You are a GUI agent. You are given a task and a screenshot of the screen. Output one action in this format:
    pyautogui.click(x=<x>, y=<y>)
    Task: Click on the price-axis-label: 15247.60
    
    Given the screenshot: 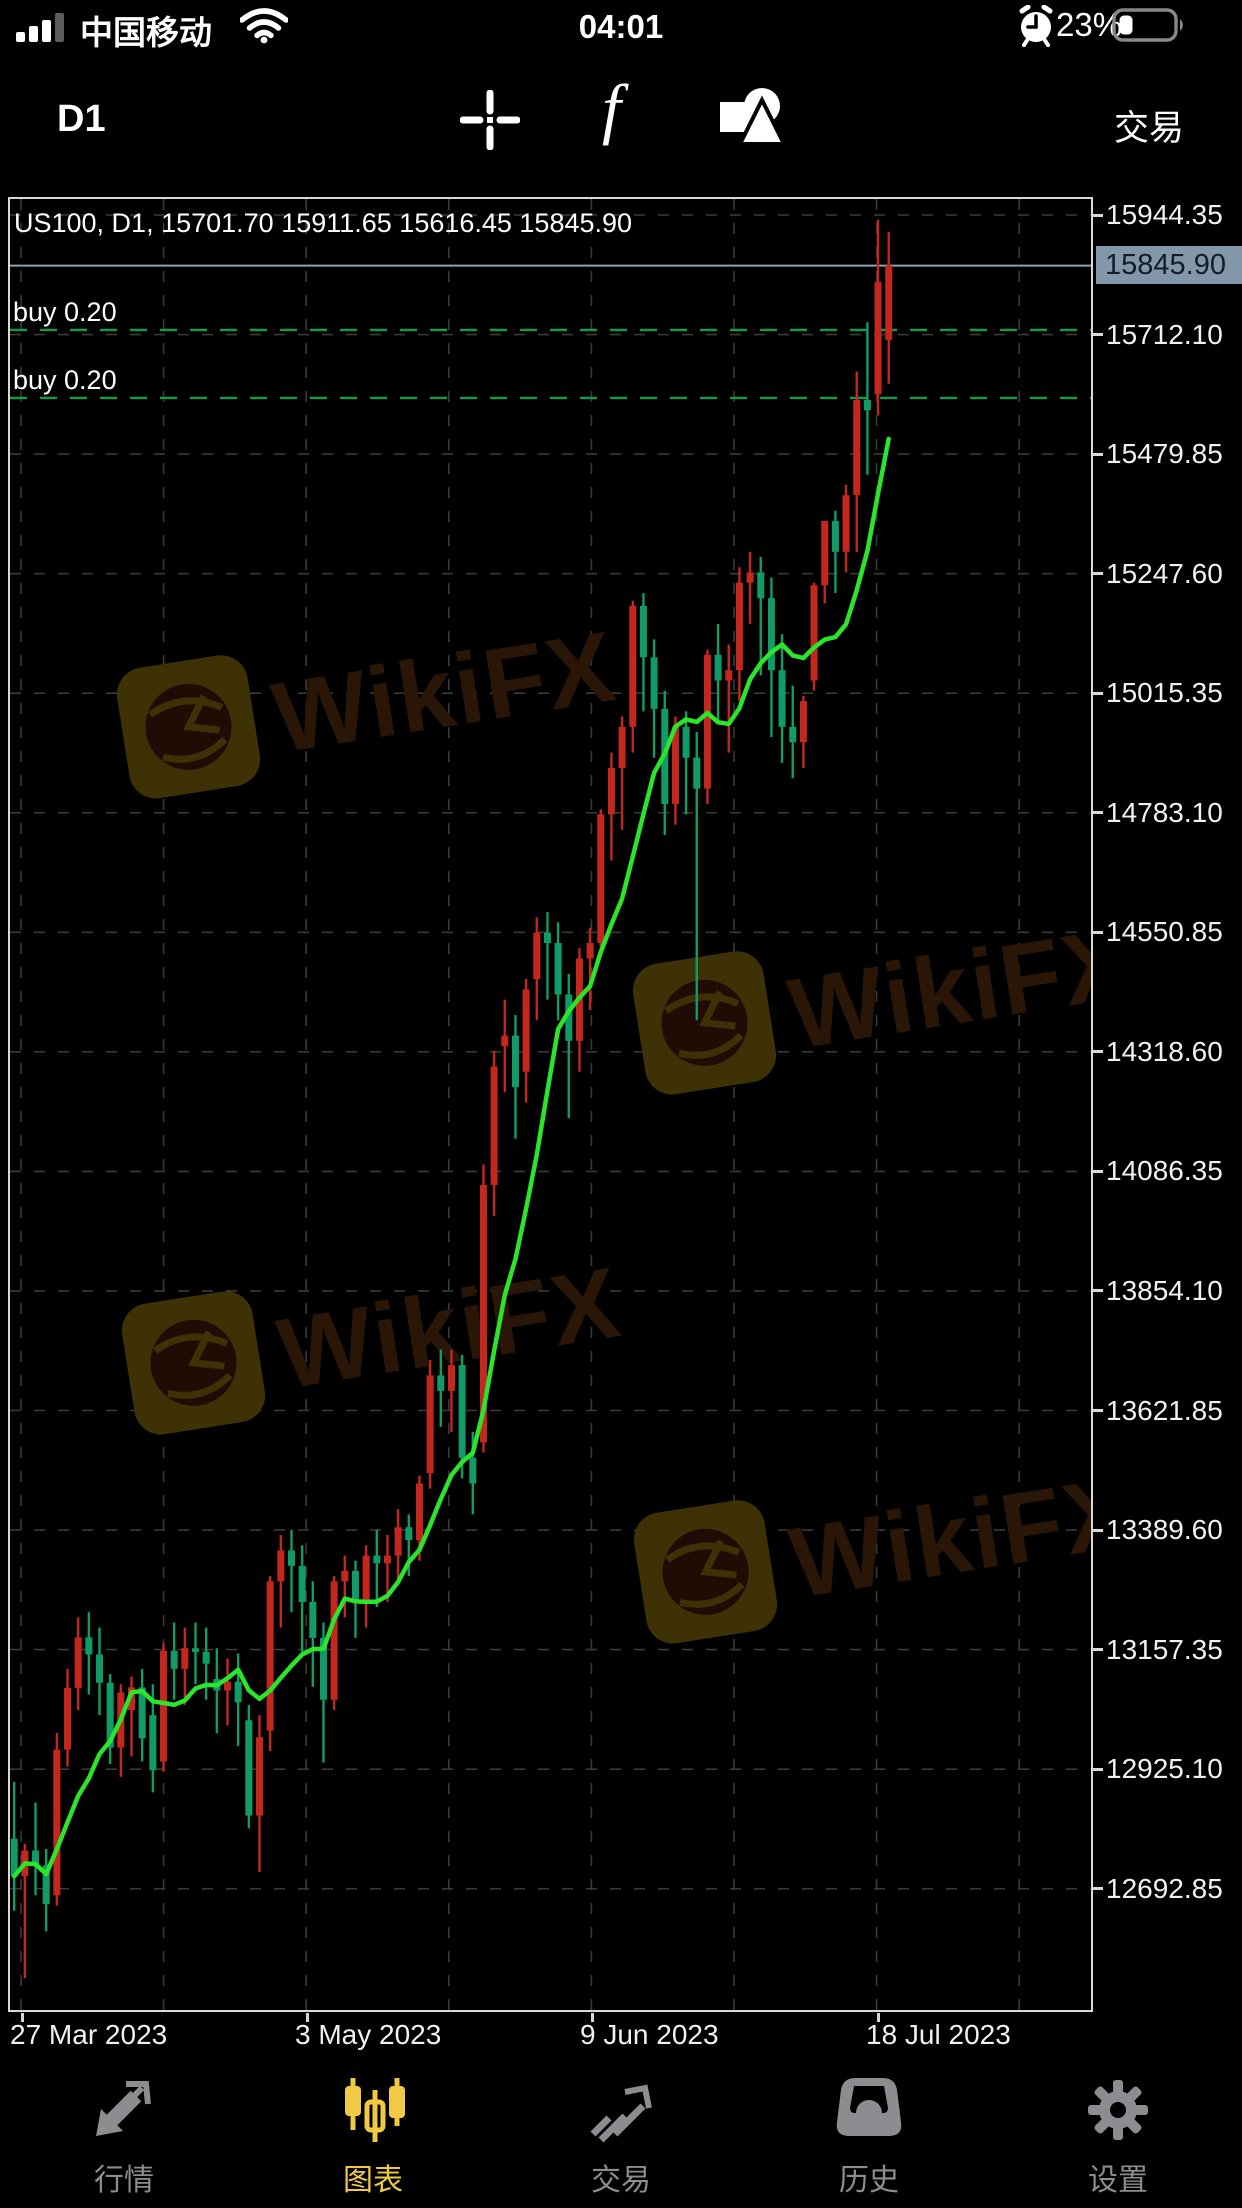 What is the action you would take?
    pyautogui.click(x=1164, y=573)
    